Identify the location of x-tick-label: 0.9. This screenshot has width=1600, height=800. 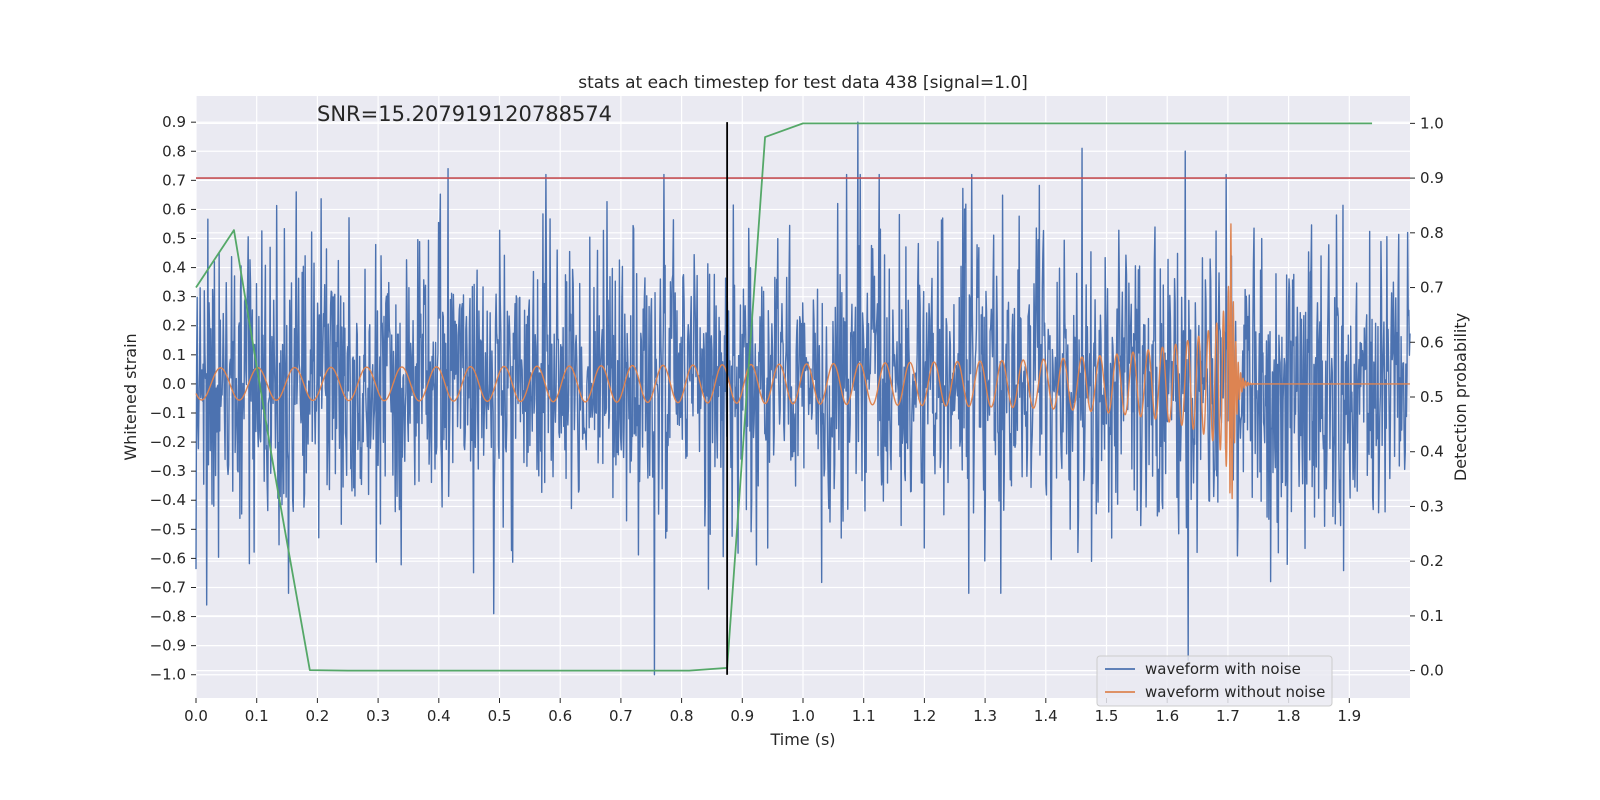
(742, 716).